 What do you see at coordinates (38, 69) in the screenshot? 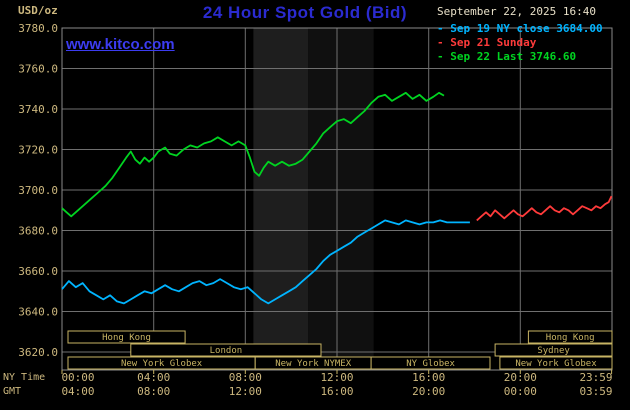
I see `y-axis-label: 3760.0` at bounding box center [38, 69].